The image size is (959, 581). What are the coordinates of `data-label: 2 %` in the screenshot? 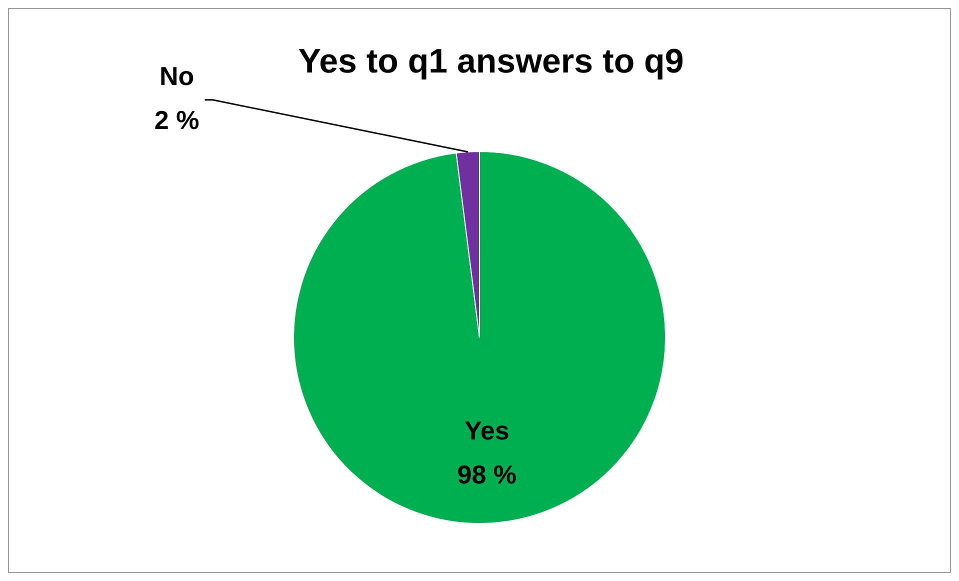 It's located at (177, 120).